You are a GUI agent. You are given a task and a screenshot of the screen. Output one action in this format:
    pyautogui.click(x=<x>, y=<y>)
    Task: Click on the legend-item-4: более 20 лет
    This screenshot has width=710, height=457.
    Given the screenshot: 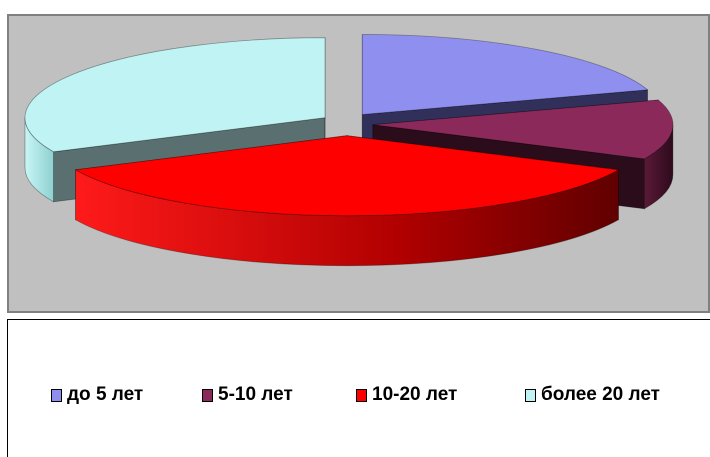 What is the action you would take?
    pyautogui.click(x=592, y=395)
    